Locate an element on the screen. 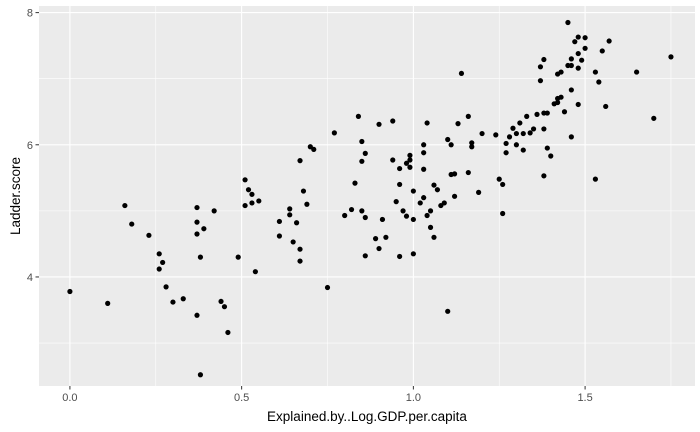 The image size is (700, 432). y-tick-label: 6 is located at coordinates (30, 146).